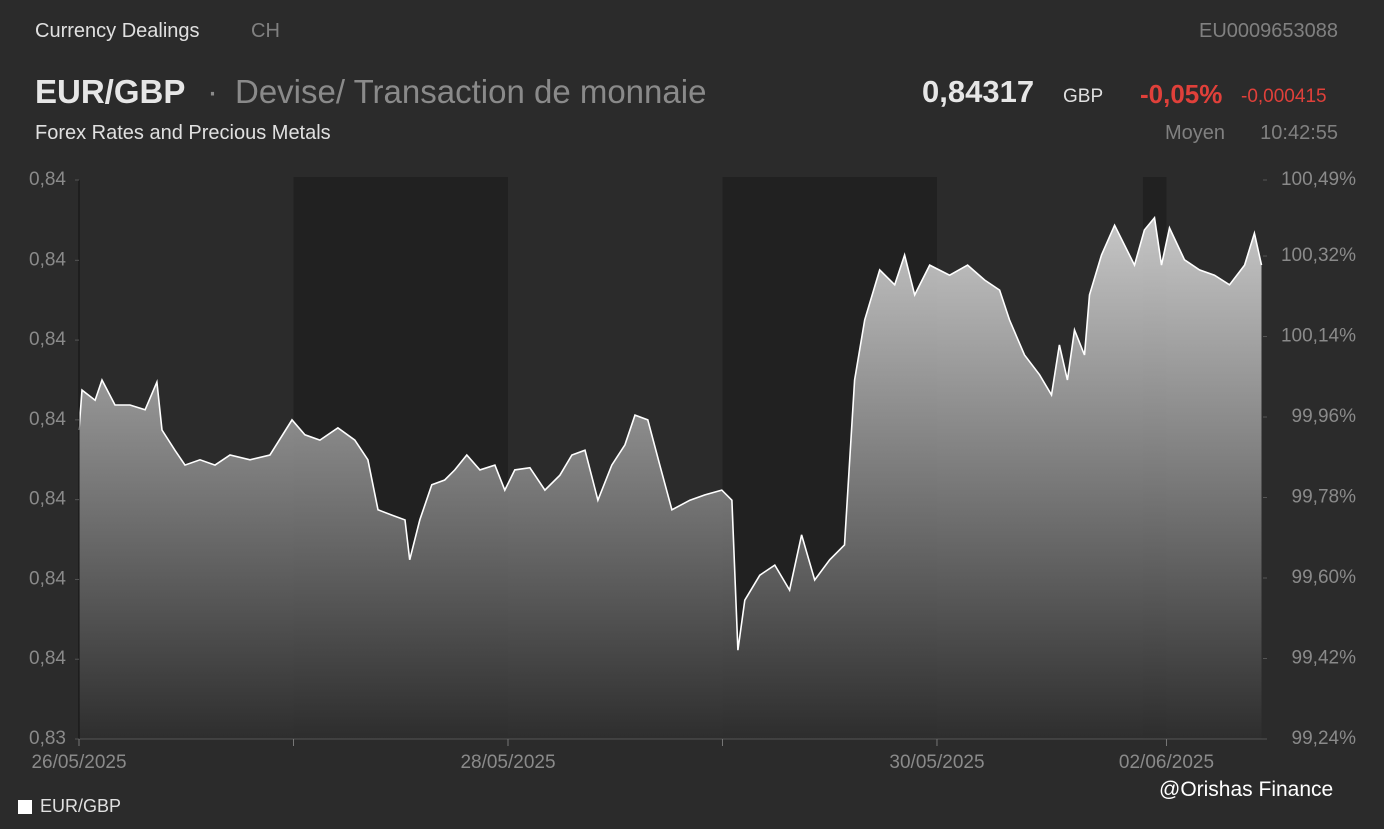 The height and width of the screenshot is (829, 1384). I want to click on y-tick-label: 0,83, so click(47, 738).